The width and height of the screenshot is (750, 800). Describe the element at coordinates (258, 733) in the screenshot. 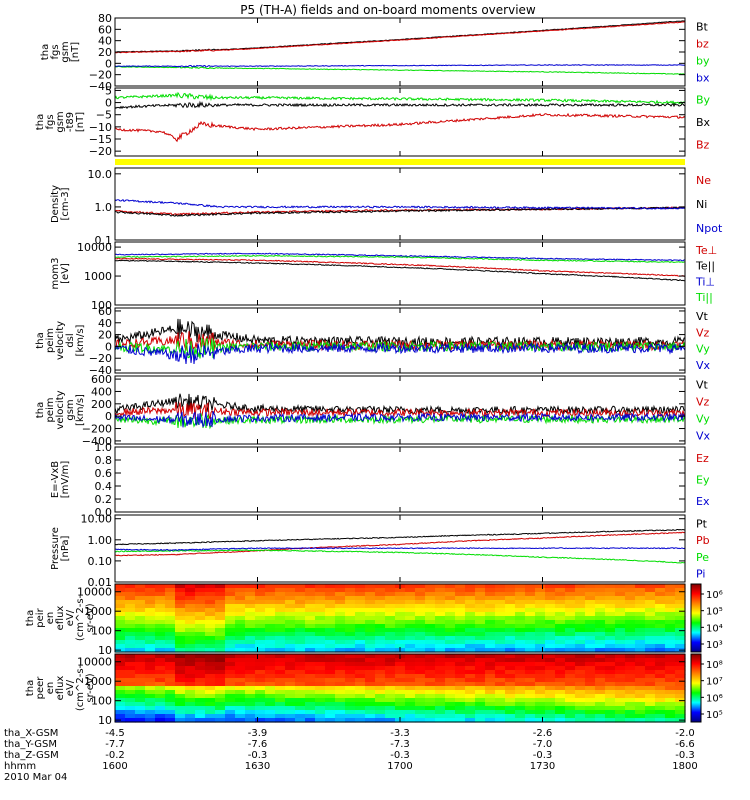

I see `x-row-value: -3.9` at that location.